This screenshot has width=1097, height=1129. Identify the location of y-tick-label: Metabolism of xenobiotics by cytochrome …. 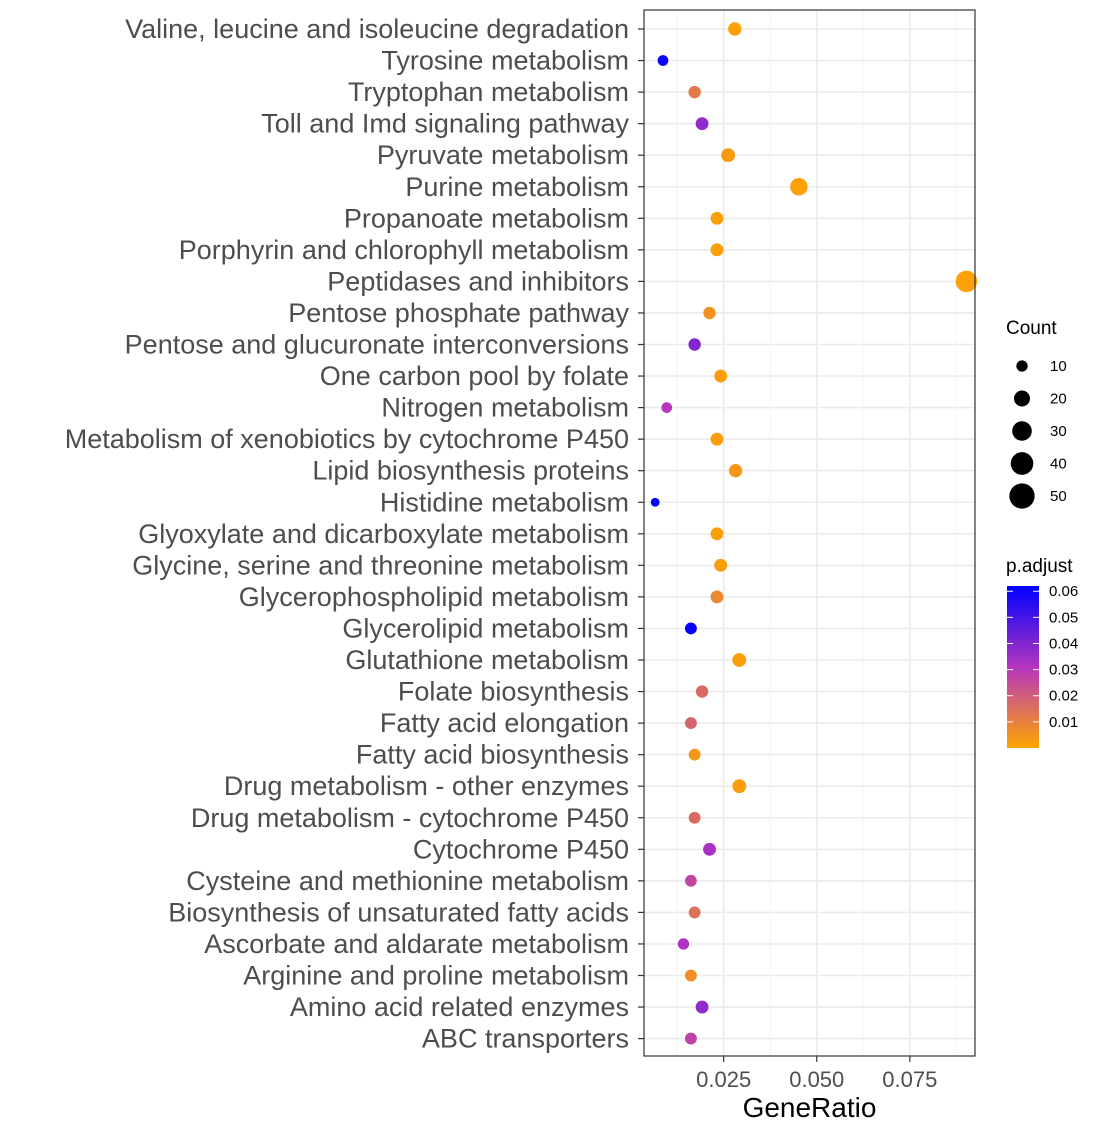
(347, 439).